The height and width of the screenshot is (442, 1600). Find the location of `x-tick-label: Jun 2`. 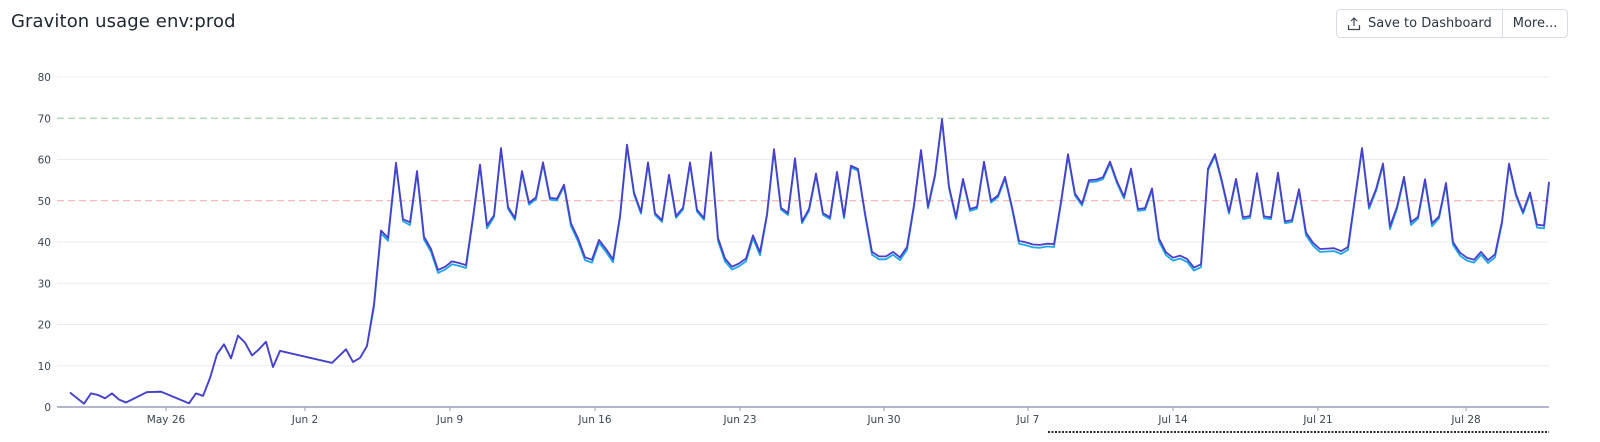

x-tick-label: Jun 2 is located at coordinates (304, 420).